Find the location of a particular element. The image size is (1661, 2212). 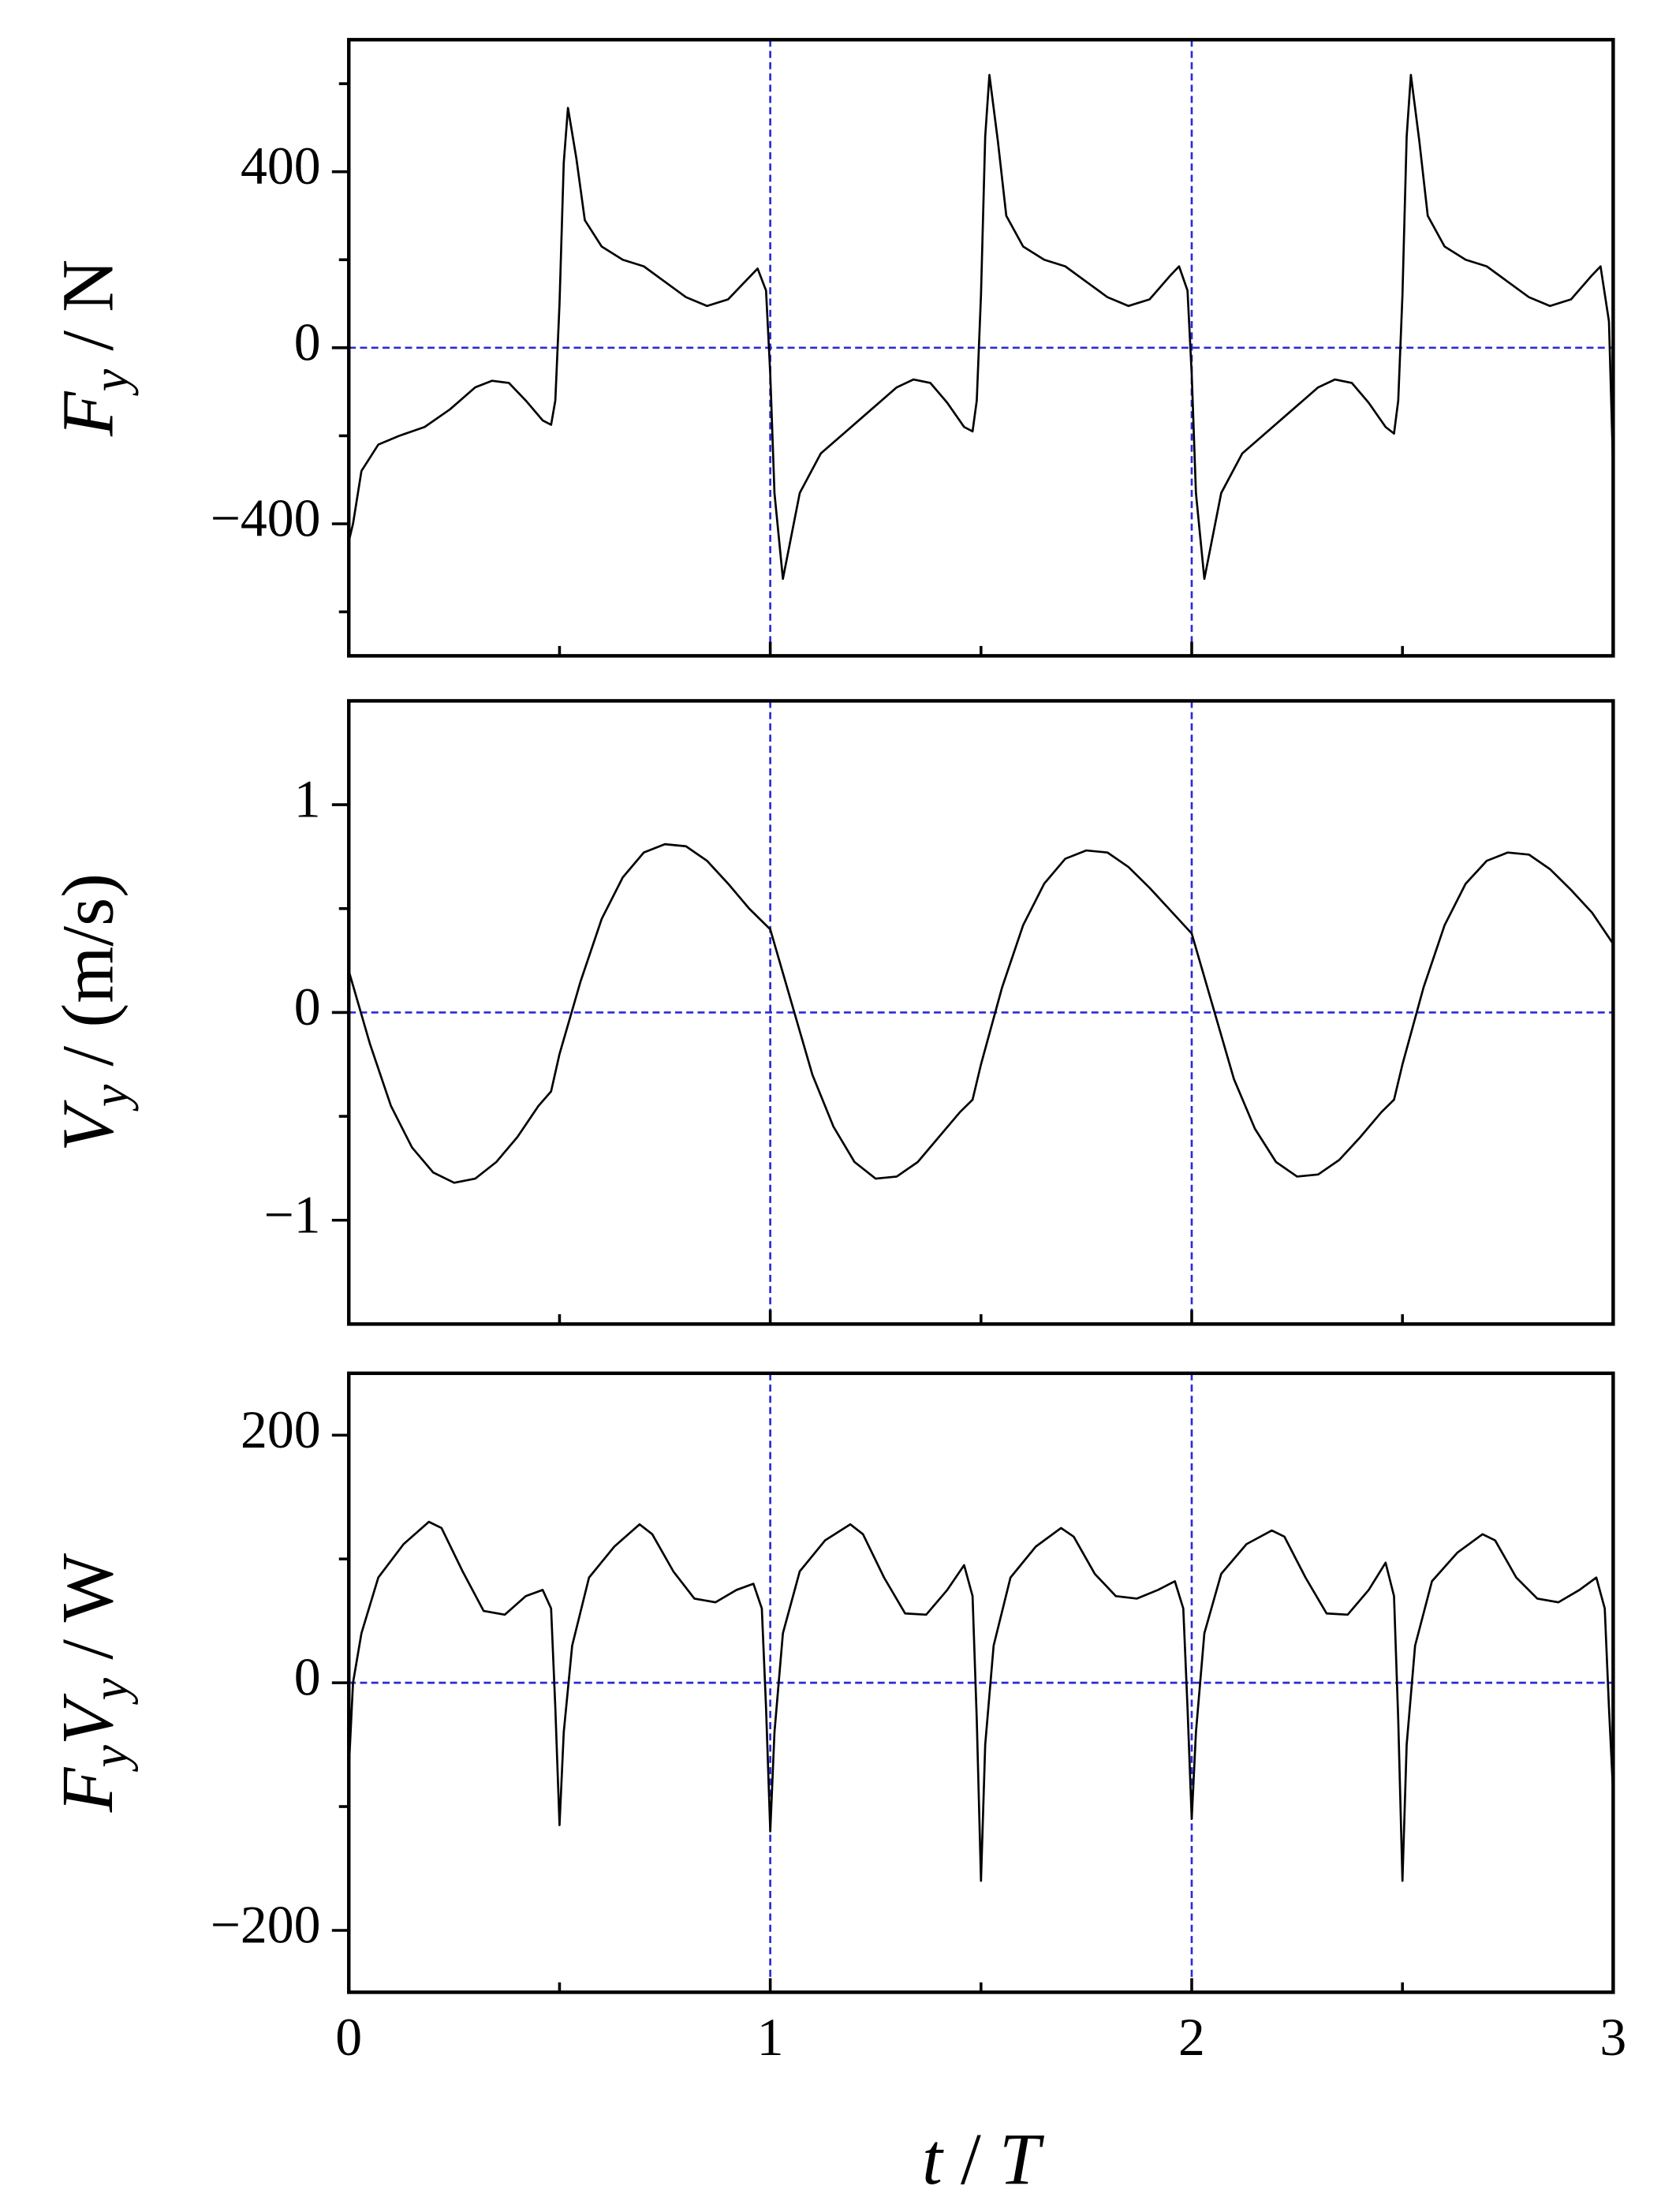

y-tick-label: −400 is located at coordinates (266, 518).